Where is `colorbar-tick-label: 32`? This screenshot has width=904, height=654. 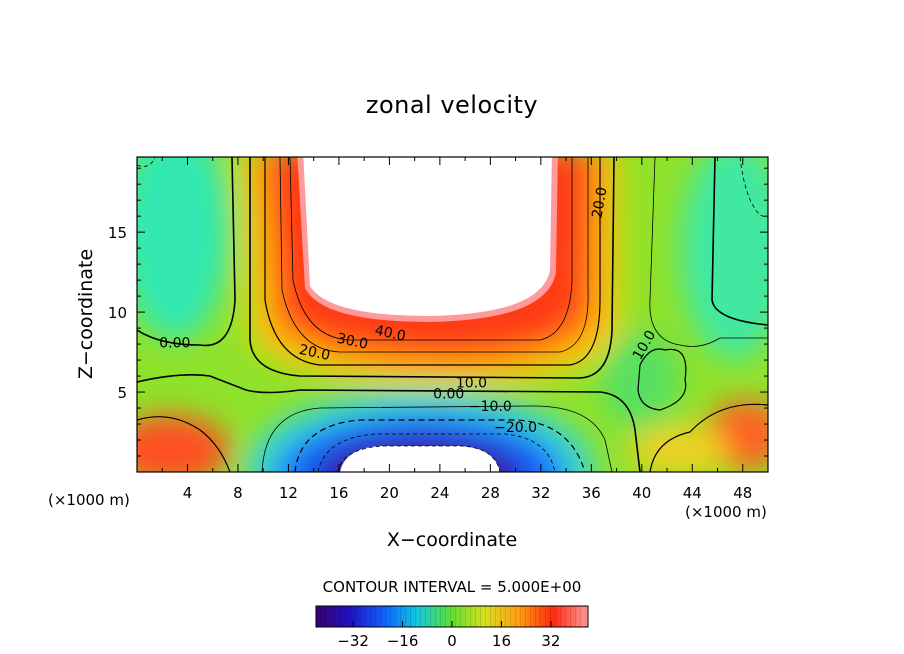 colorbar-tick-label: 32 is located at coordinates (550, 641).